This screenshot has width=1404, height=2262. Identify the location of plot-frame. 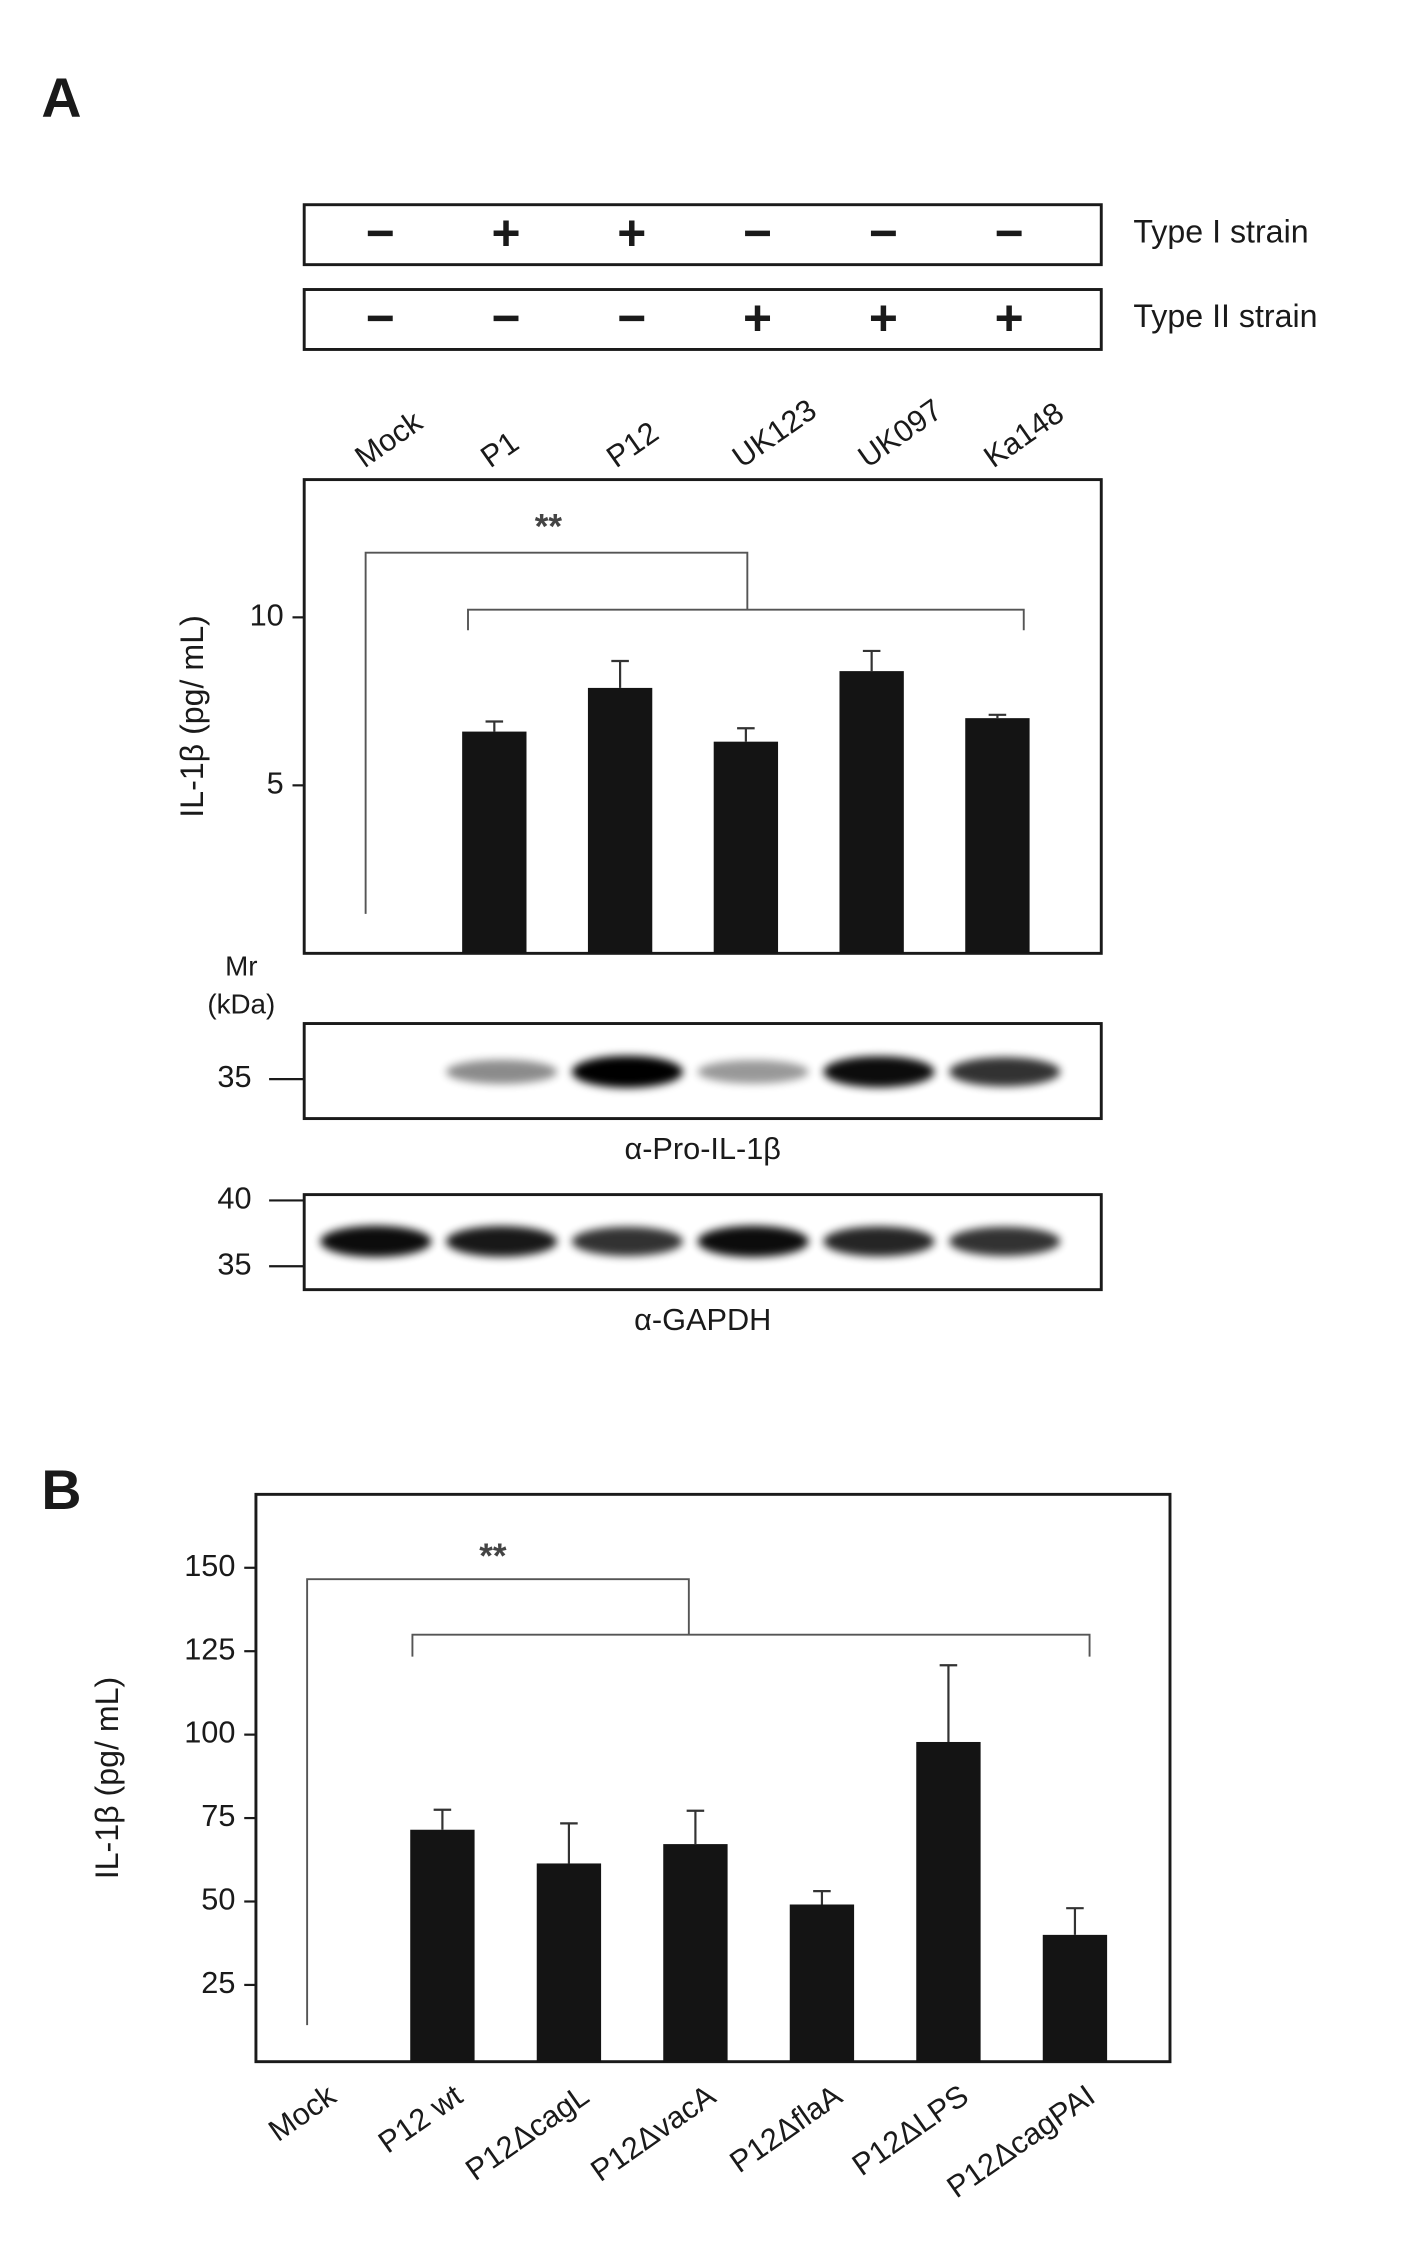
(702, 716).